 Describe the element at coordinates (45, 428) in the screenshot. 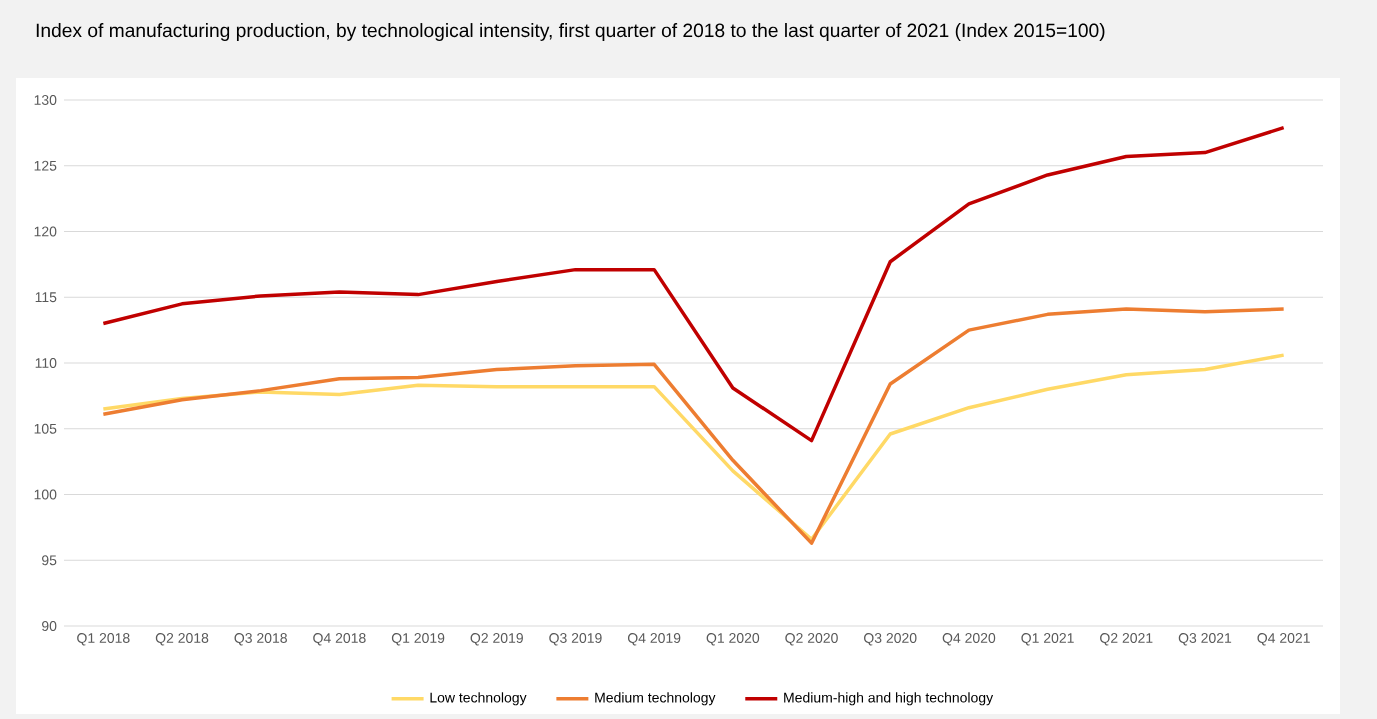

I see `y-tick-label: 105` at that location.